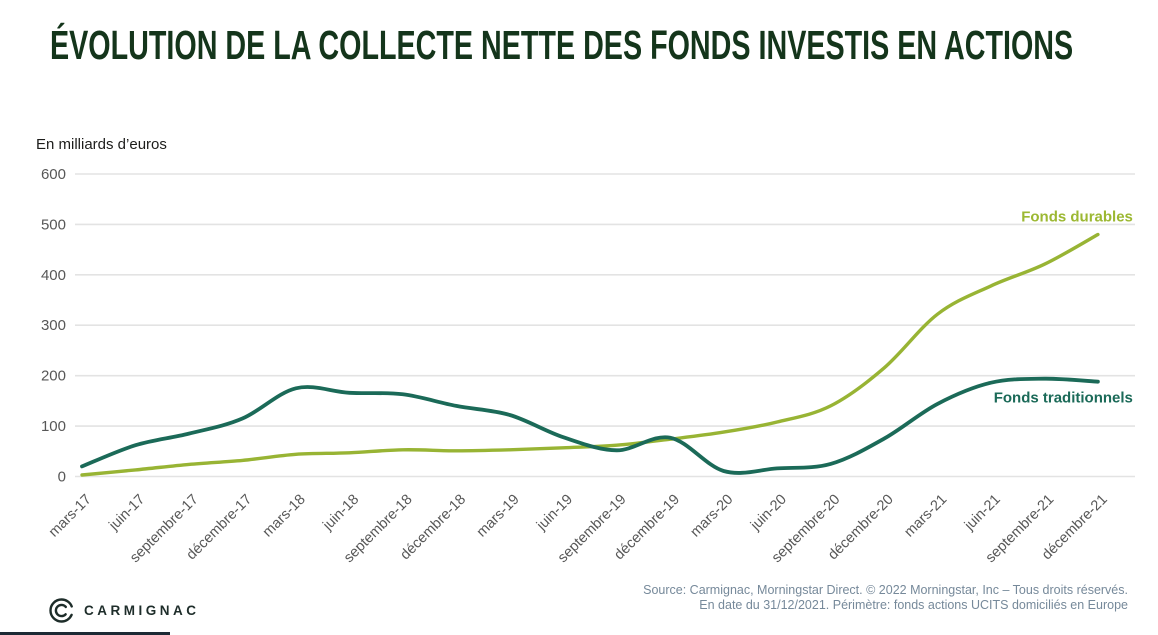 This screenshot has height=635, width=1158. Describe the element at coordinates (53, 426) in the screenshot. I see `y-tick-label: 100` at that location.